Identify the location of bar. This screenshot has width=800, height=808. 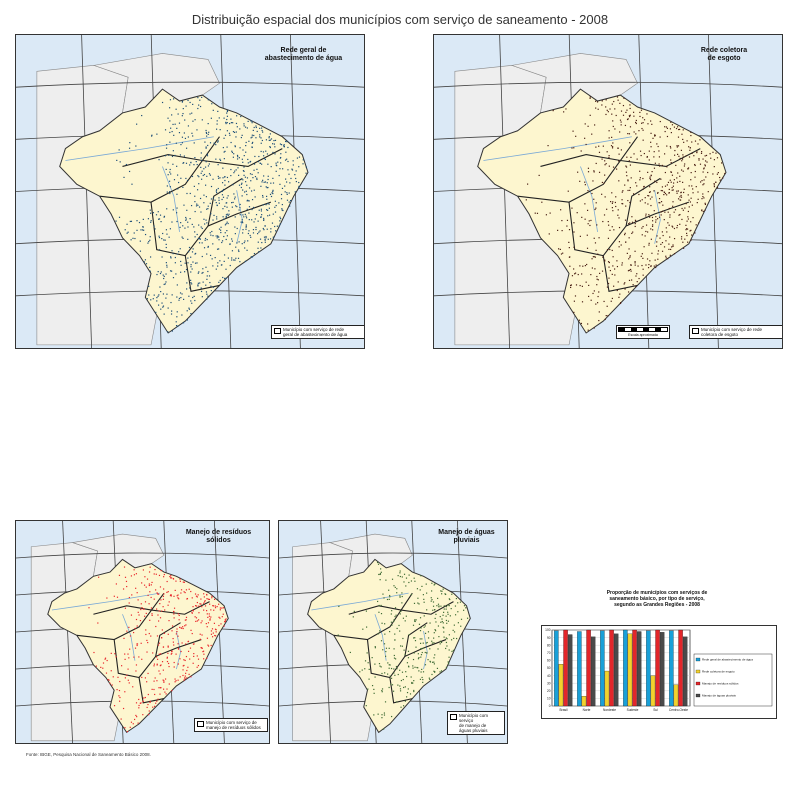
(593, 671).